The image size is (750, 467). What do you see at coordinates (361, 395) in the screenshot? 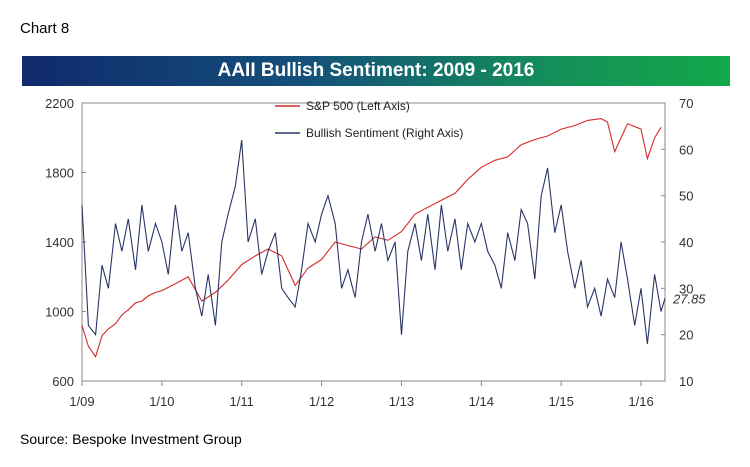
I see `x-axis-ticks: 1/09 1/10 1/11 1/12 1/13 1/14 1/15 1/16` at bounding box center [361, 395].